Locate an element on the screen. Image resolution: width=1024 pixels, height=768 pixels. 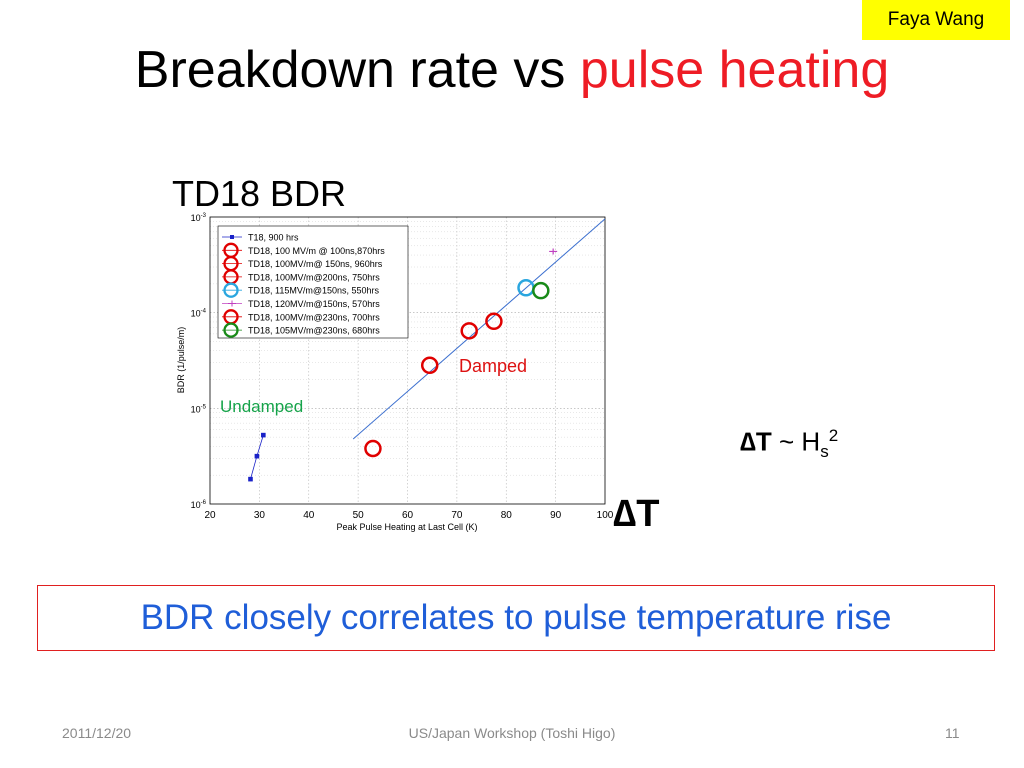
plot-frame is located at coordinates (407, 360).